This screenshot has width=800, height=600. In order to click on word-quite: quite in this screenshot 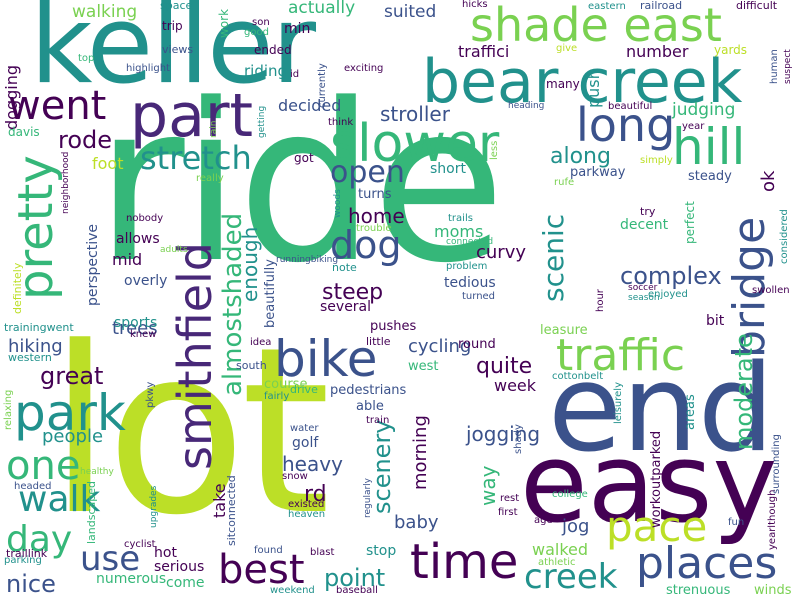, I will do `click(504, 366)`.